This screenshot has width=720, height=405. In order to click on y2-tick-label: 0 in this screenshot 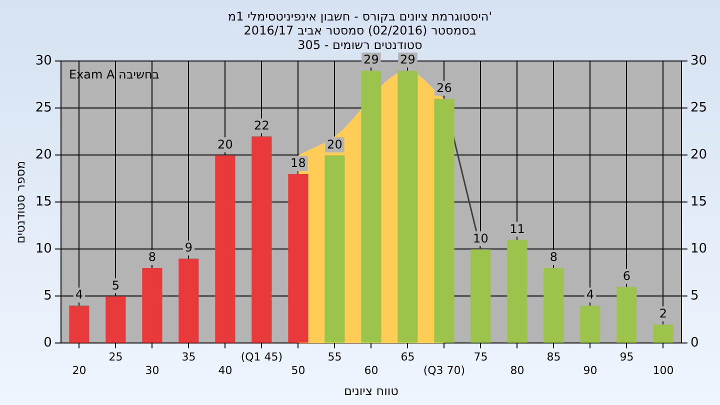, I will do `click(694, 343)`.